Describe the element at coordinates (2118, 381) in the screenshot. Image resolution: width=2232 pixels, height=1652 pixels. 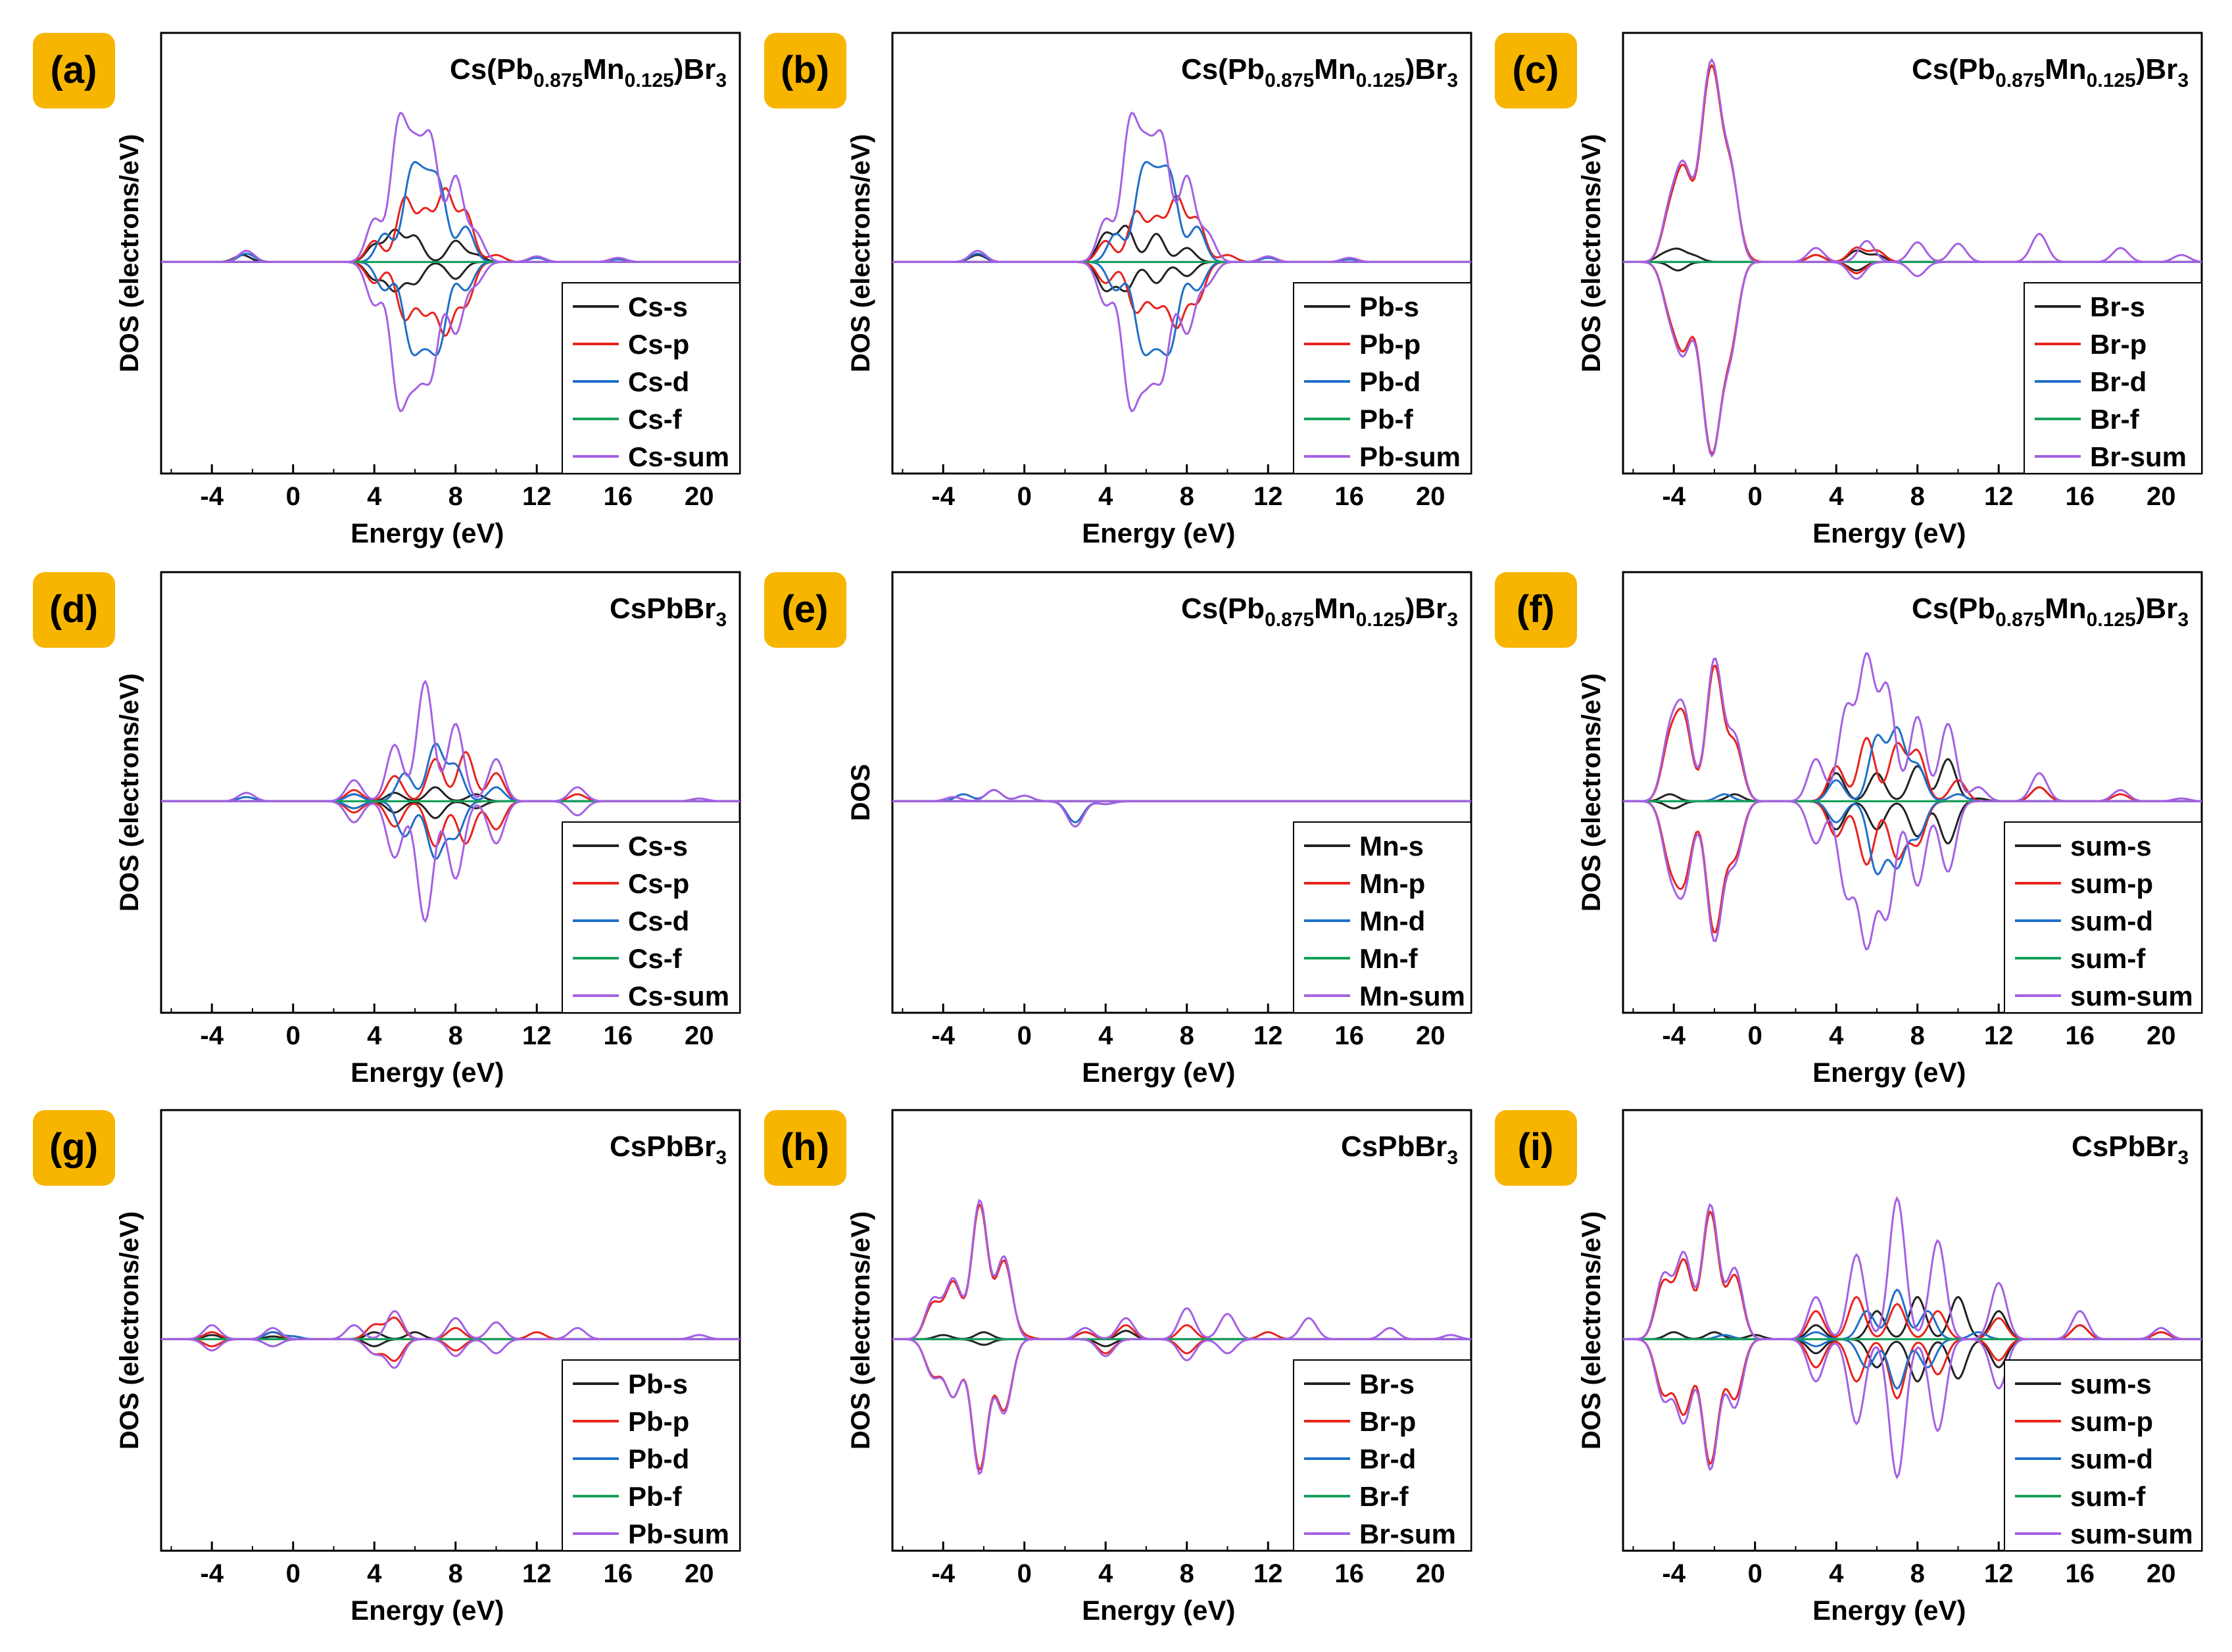
I see `legend-item-Br-d: Br-d` at that location.